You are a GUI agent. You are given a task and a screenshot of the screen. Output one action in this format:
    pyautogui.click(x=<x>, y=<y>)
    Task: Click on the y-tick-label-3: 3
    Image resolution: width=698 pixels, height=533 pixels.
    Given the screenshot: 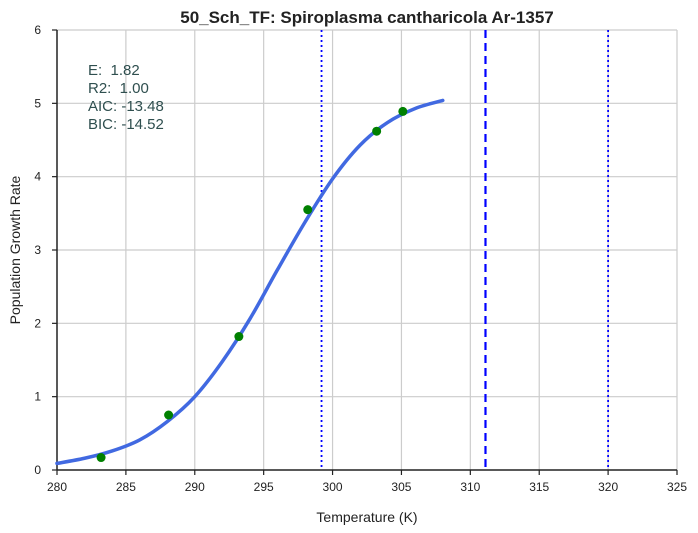 What is the action you would take?
    pyautogui.click(x=37, y=250)
    